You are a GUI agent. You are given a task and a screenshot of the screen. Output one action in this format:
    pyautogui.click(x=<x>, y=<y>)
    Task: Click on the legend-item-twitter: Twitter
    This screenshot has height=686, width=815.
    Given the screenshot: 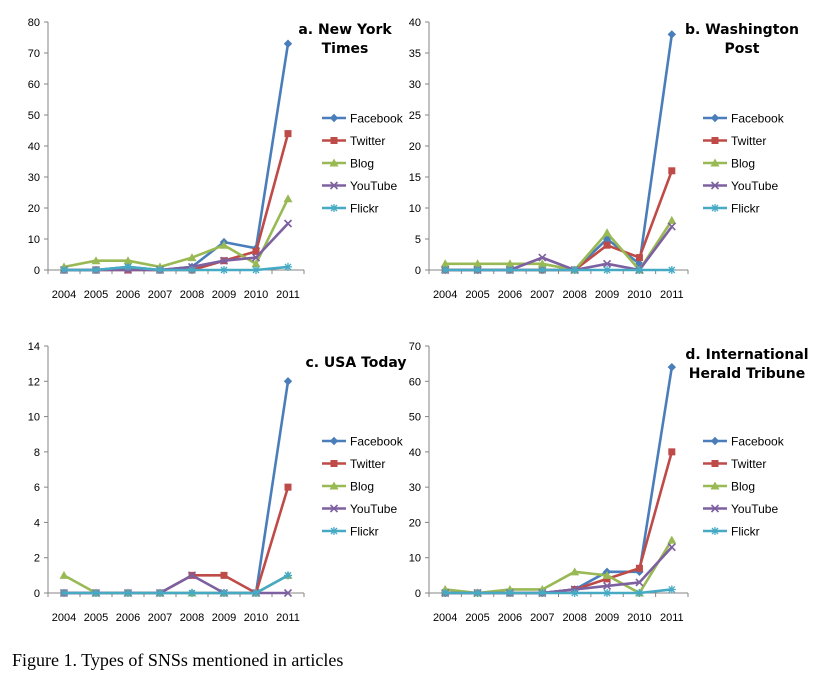 What is the action you would take?
    pyautogui.click(x=734, y=141)
    